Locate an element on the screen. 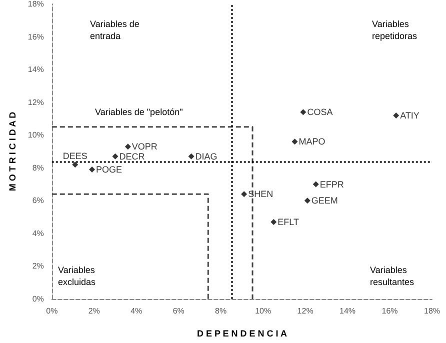 The image size is (446, 343). x-tick-label: 0% is located at coordinates (52, 311).